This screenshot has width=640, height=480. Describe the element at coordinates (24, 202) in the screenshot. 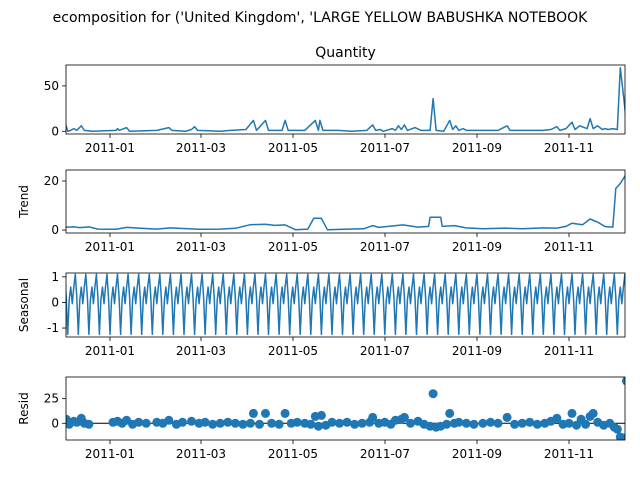

I see `y-axis-label: Trend` at that location.